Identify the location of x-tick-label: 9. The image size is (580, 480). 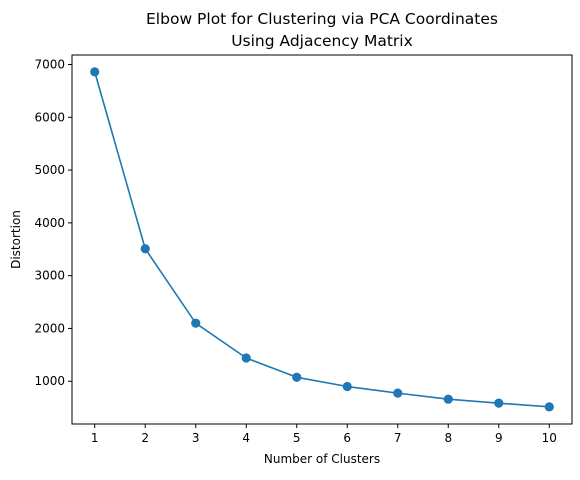
(499, 438).